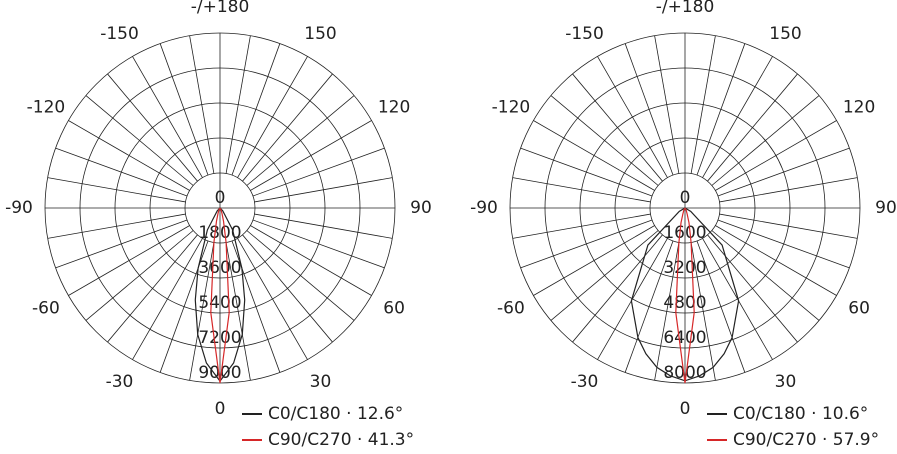 The height and width of the screenshot is (454, 897). I want to click on r-tick-label: 8000, so click(684, 373).